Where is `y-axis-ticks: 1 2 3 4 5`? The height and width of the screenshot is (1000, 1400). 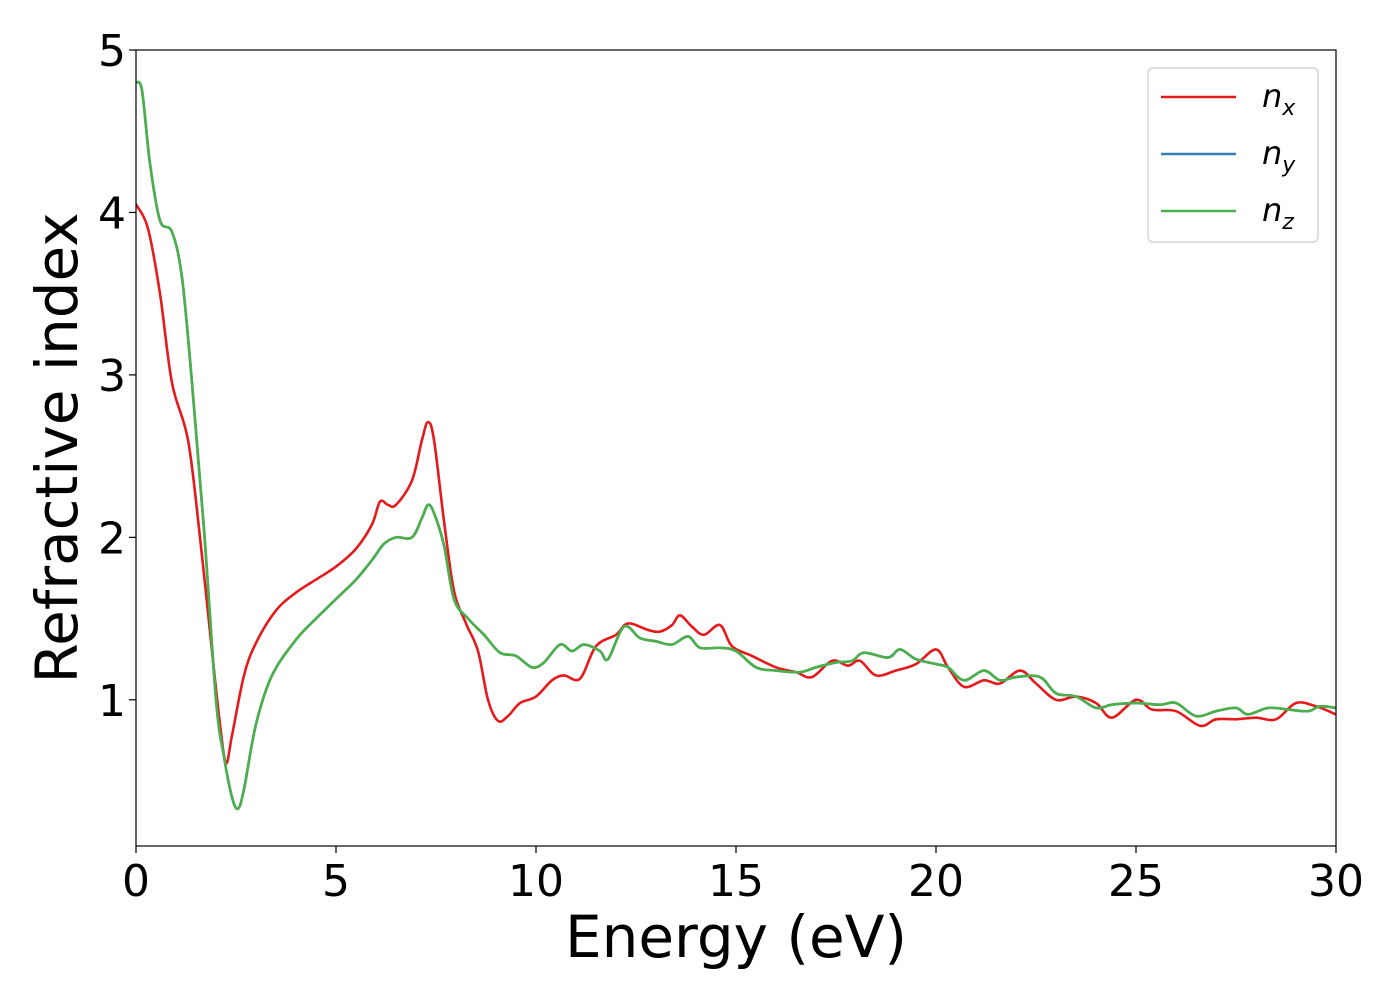 y-axis-ticks: 1 2 3 4 5 is located at coordinates (117, 376).